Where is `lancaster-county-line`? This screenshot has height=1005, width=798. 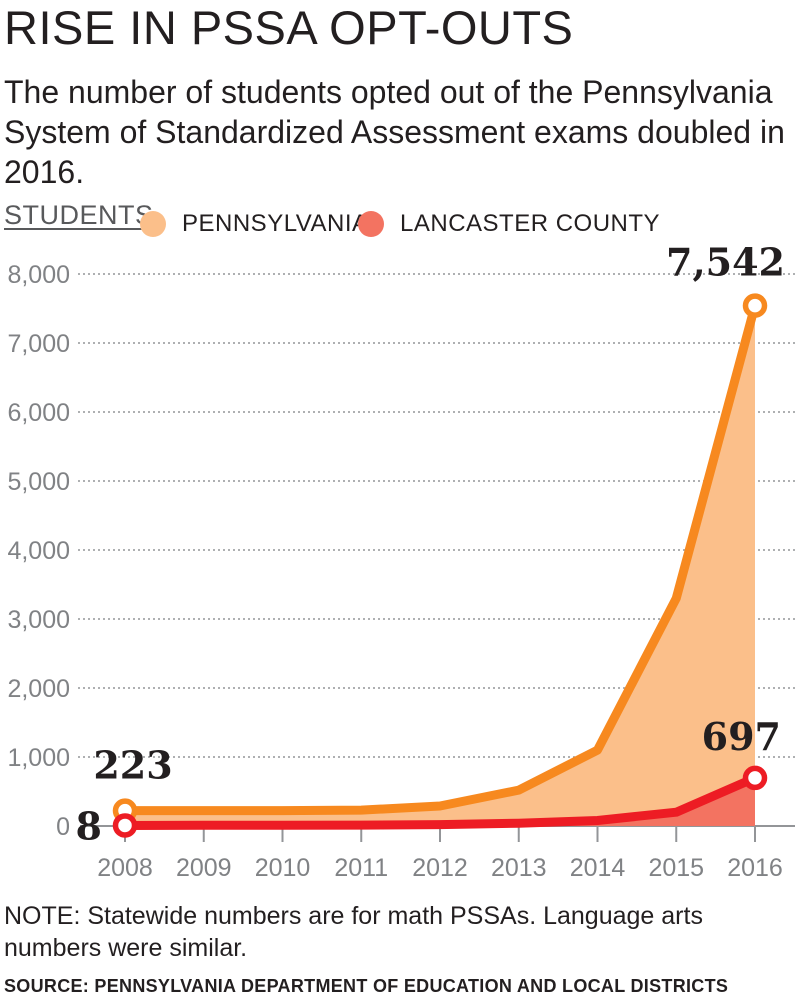 lancaster-county-line is located at coordinates (440, 801).